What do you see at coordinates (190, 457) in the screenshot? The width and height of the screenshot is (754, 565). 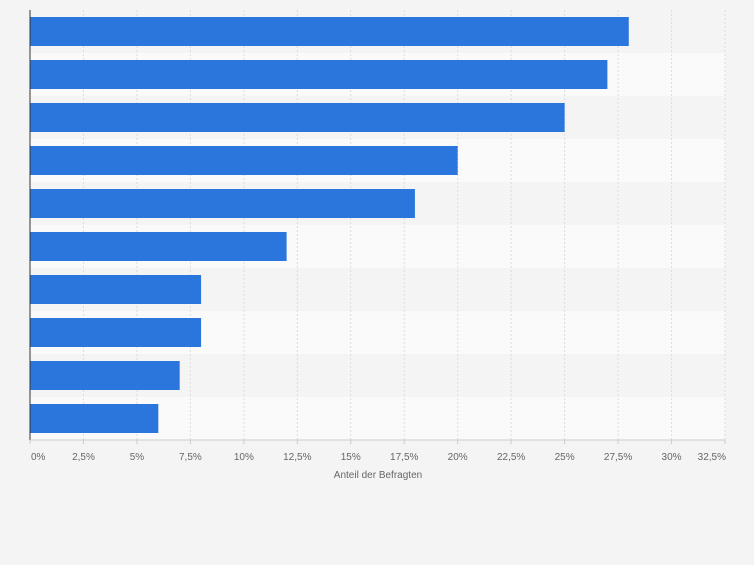 I see `x-tick-label: 7,5%` at bounding box center [190, 457].